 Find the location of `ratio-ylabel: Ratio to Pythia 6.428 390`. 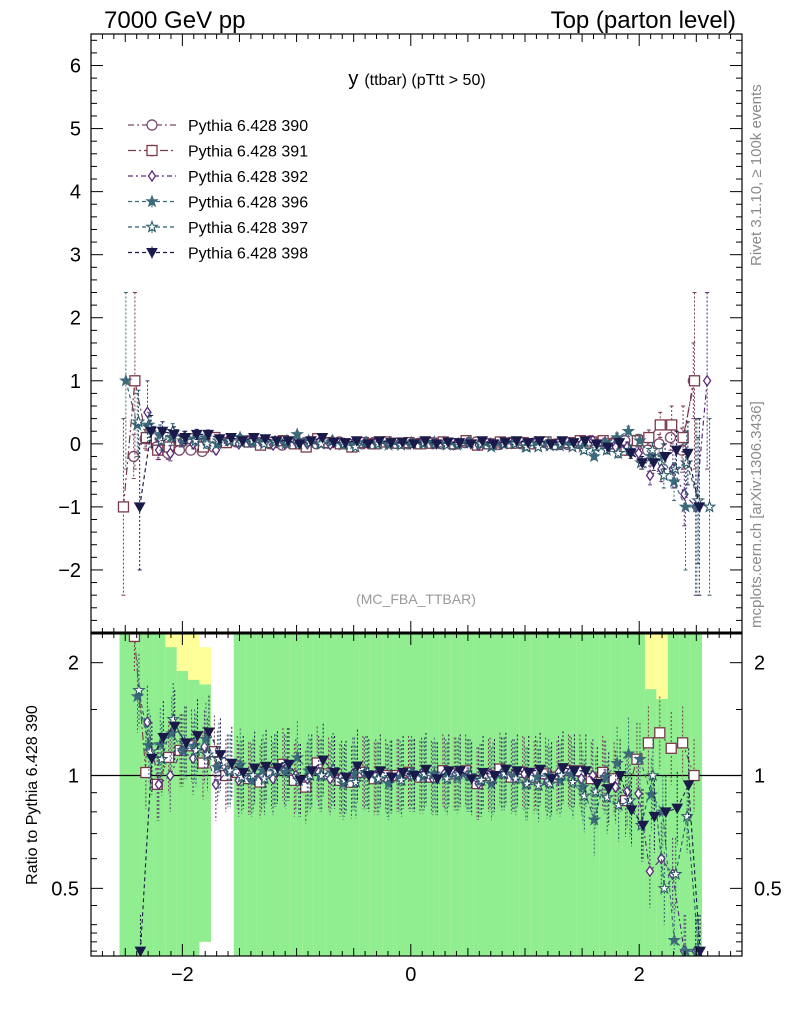

ratio-ylabel: Ratio to Pythia 6.428 390 is located at coordinates (32, 795).